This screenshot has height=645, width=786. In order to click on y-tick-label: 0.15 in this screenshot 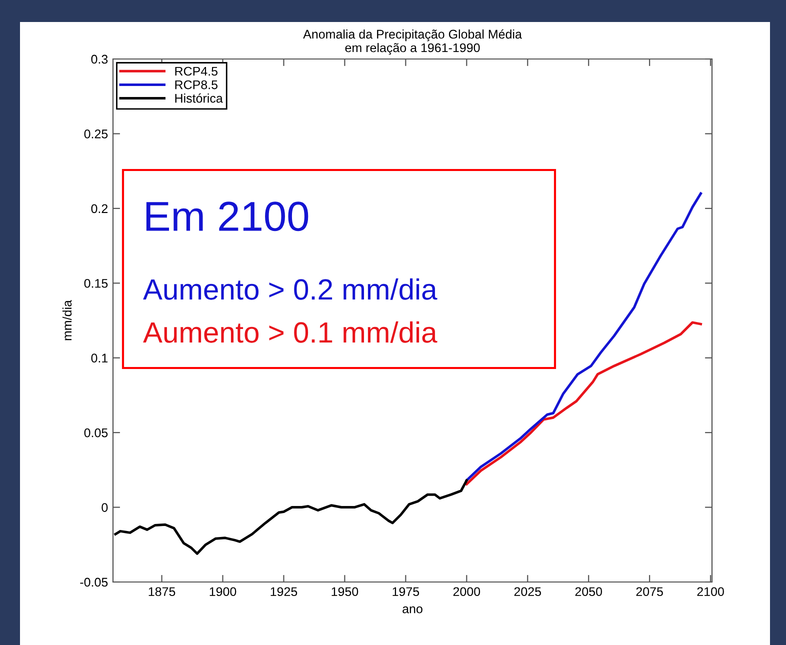, I will do `click(96, 283)`.